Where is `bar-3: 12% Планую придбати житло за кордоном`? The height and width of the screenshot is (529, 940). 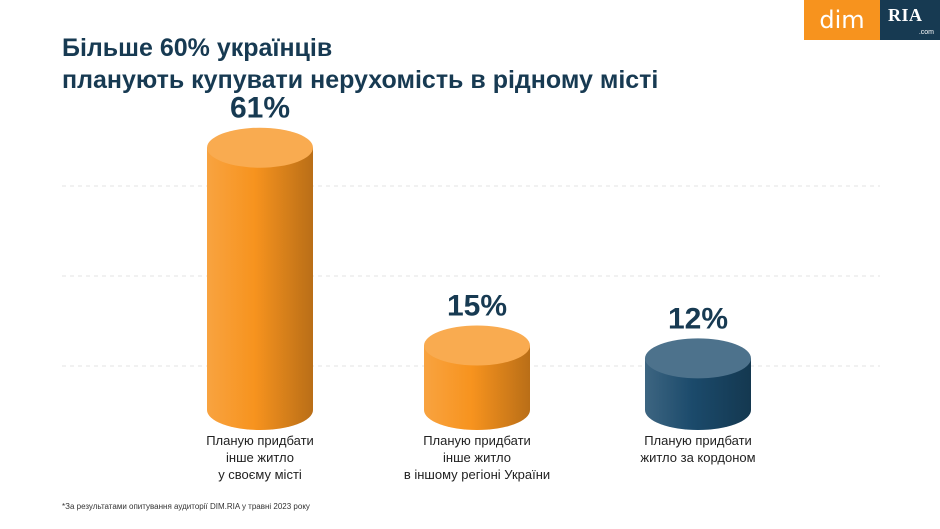
bar-3: 12% Планую придбати житло за кордоном is located at coordinates (697, 383).